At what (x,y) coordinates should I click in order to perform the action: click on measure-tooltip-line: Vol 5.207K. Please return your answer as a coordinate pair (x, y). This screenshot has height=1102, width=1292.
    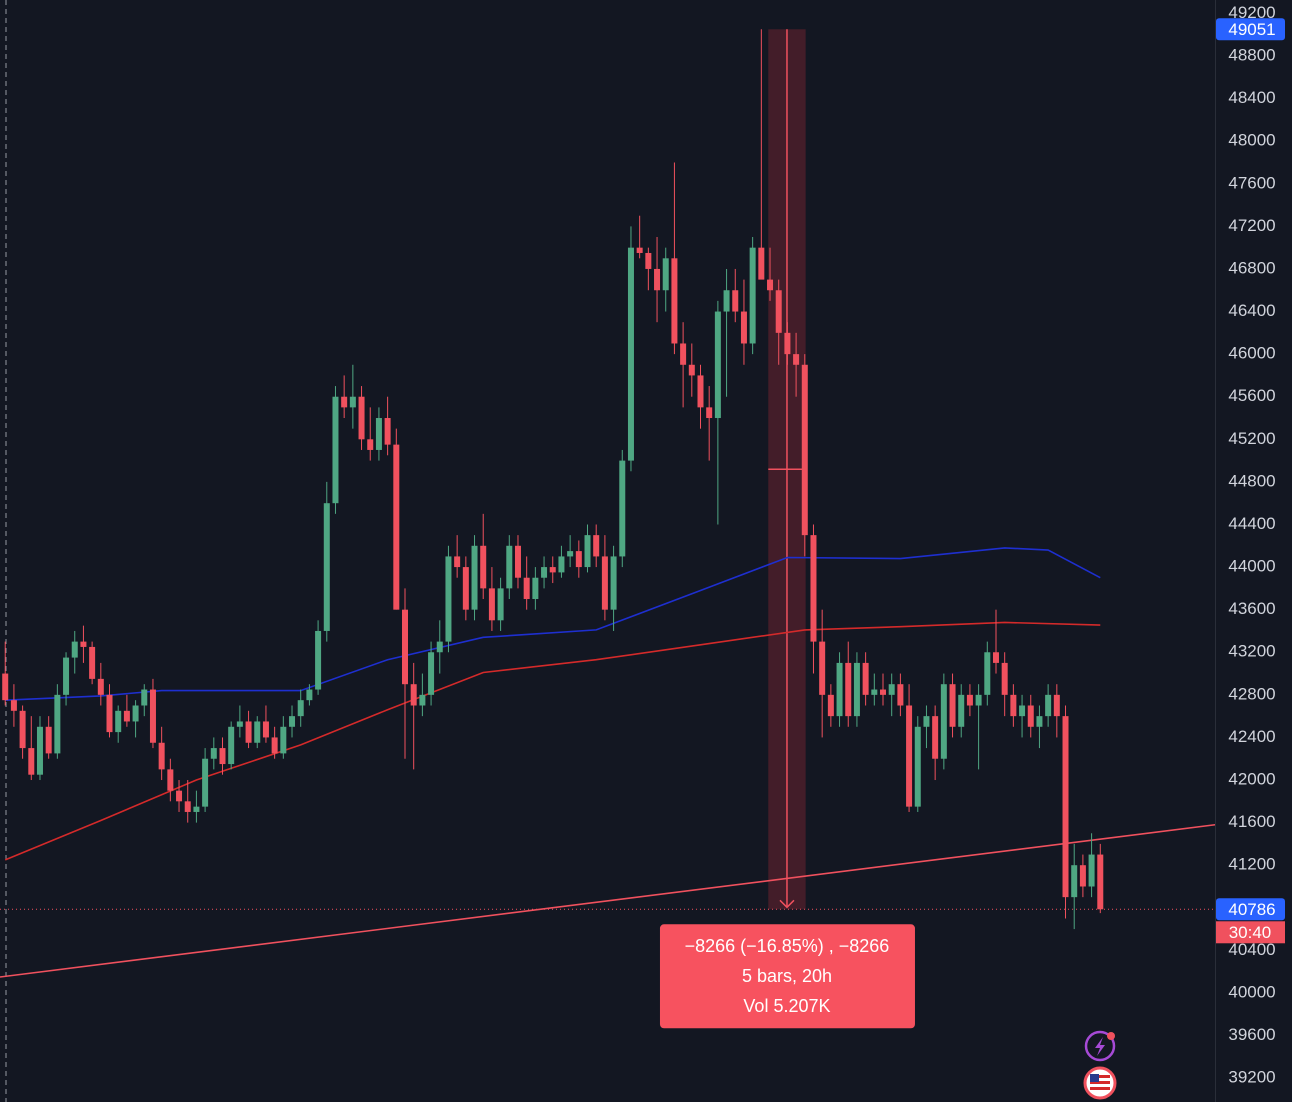
    Looking at the image, I should click on (786, 1006).